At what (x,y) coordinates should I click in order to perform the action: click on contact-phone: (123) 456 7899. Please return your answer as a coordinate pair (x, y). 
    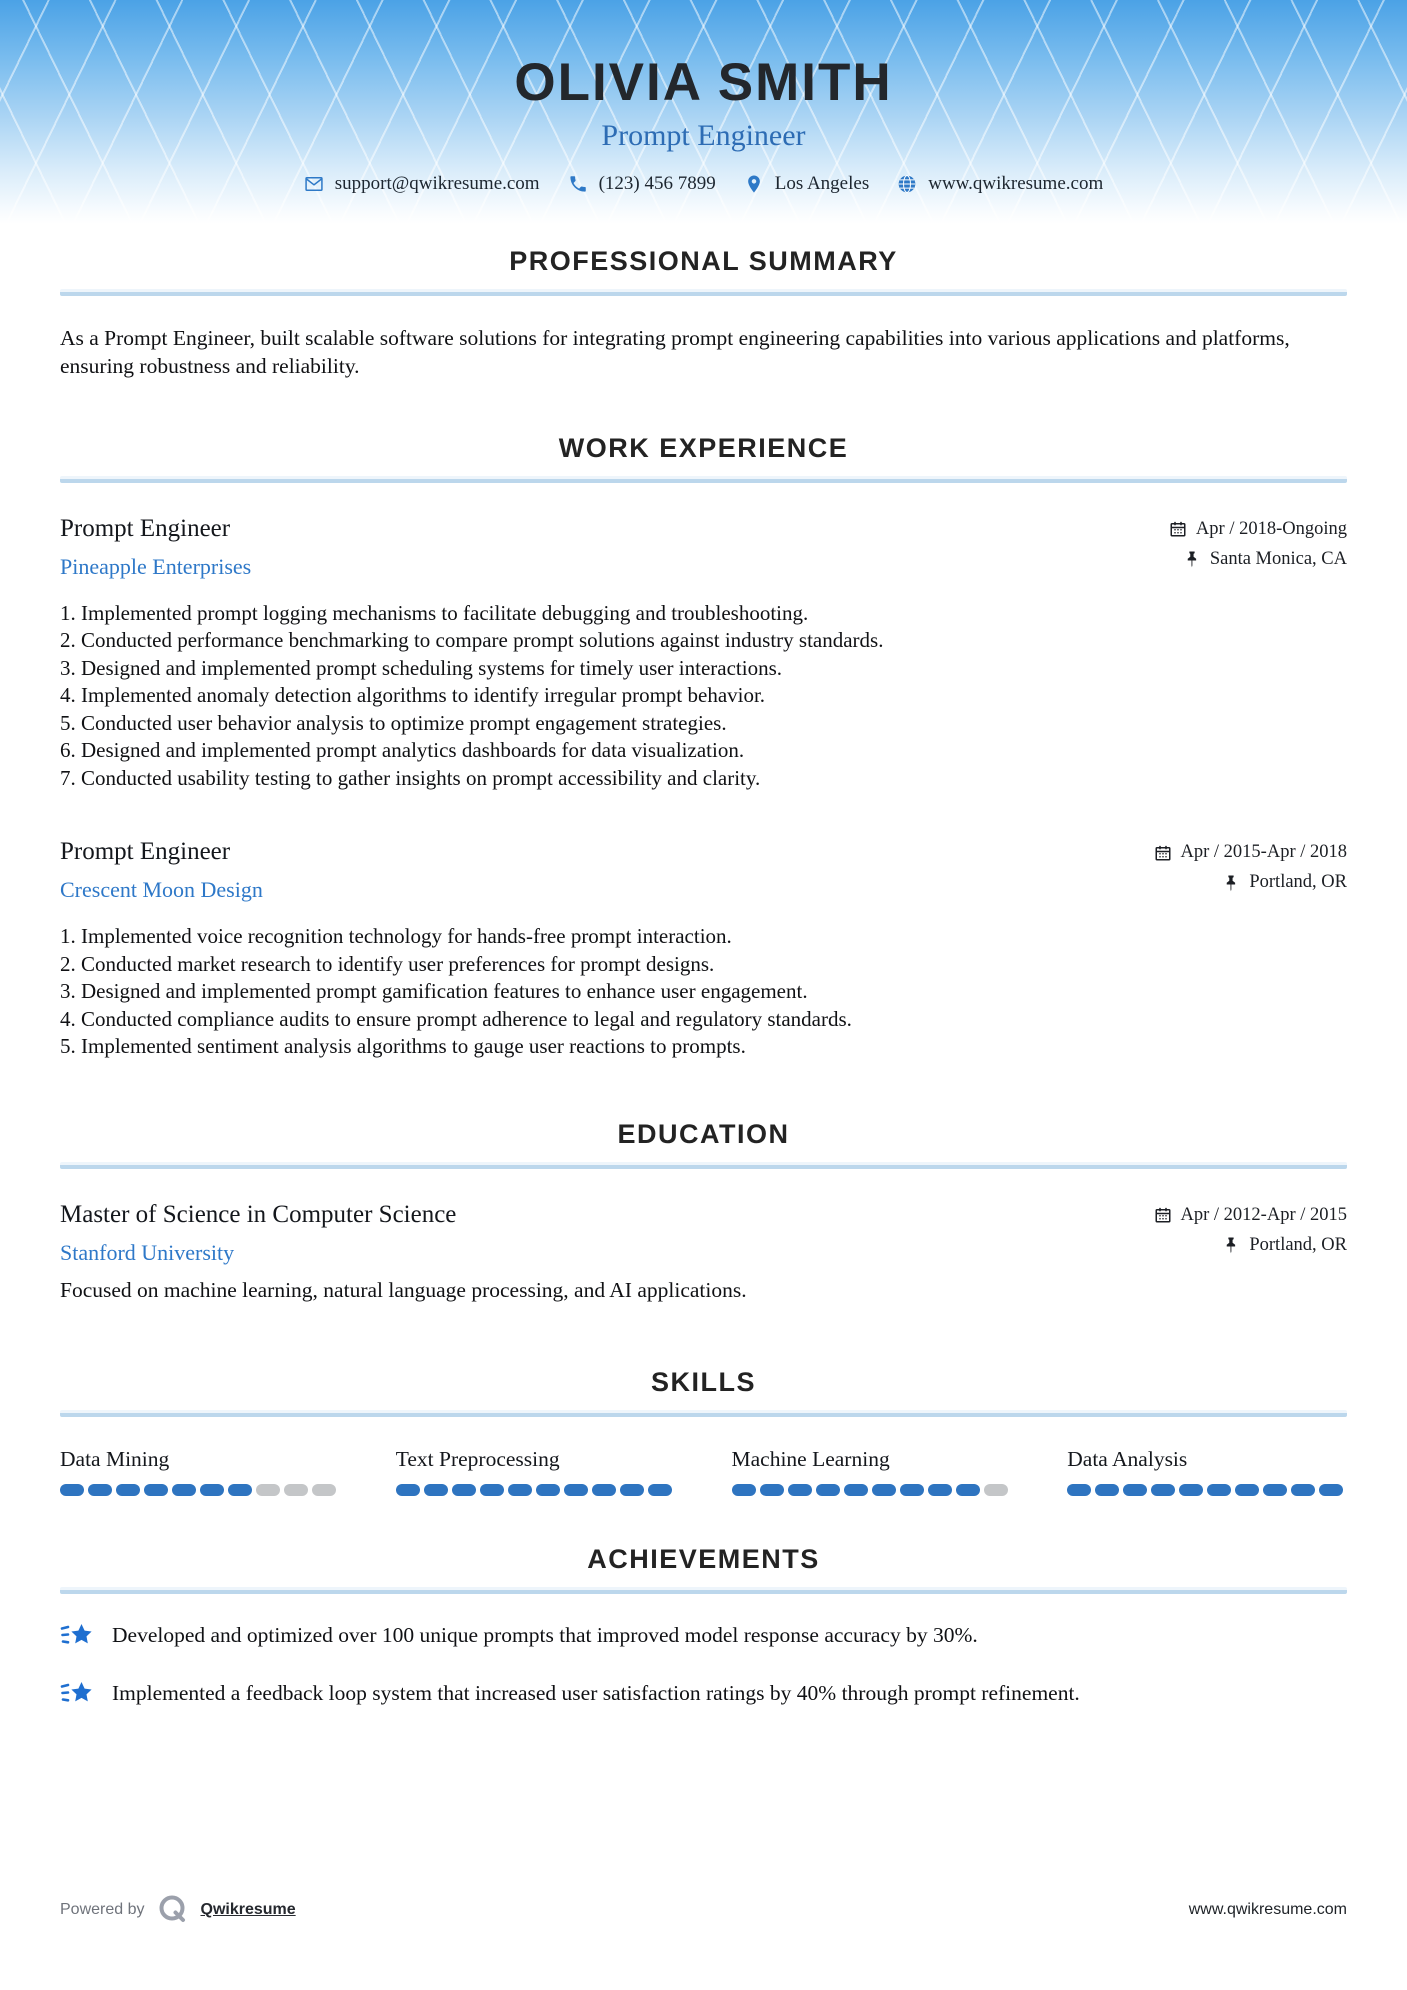
    Looking at the image, I should click on (642, 184).